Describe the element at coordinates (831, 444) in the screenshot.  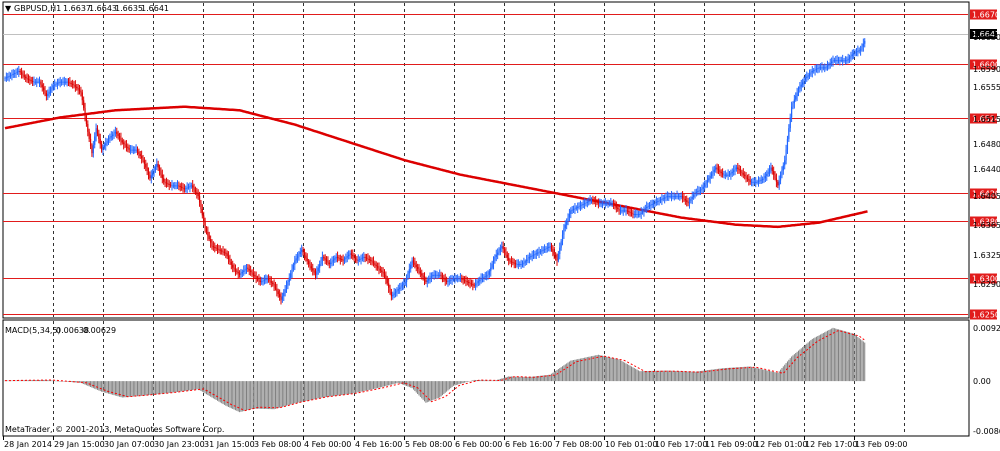
I see `time-tick-label: 12 Feb 17:00` at that location.